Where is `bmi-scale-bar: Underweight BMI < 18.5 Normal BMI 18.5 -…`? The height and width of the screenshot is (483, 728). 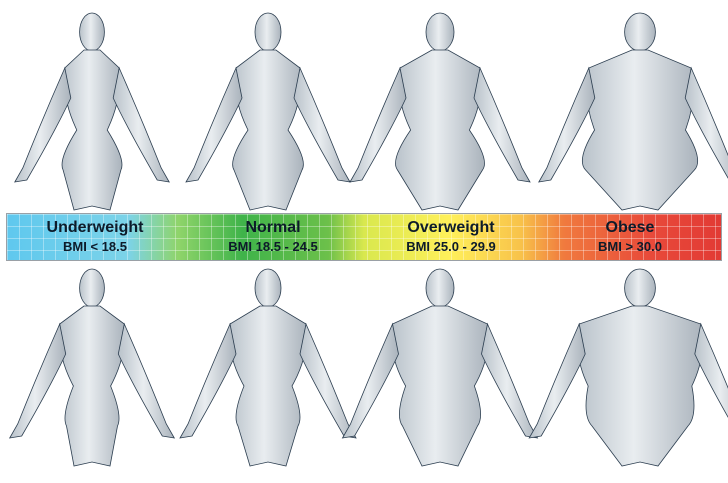 bmi-scale-bar: Underweight BMI < 18.5 Normal BMI 18.5 -… is located at coordinates (364, 237).